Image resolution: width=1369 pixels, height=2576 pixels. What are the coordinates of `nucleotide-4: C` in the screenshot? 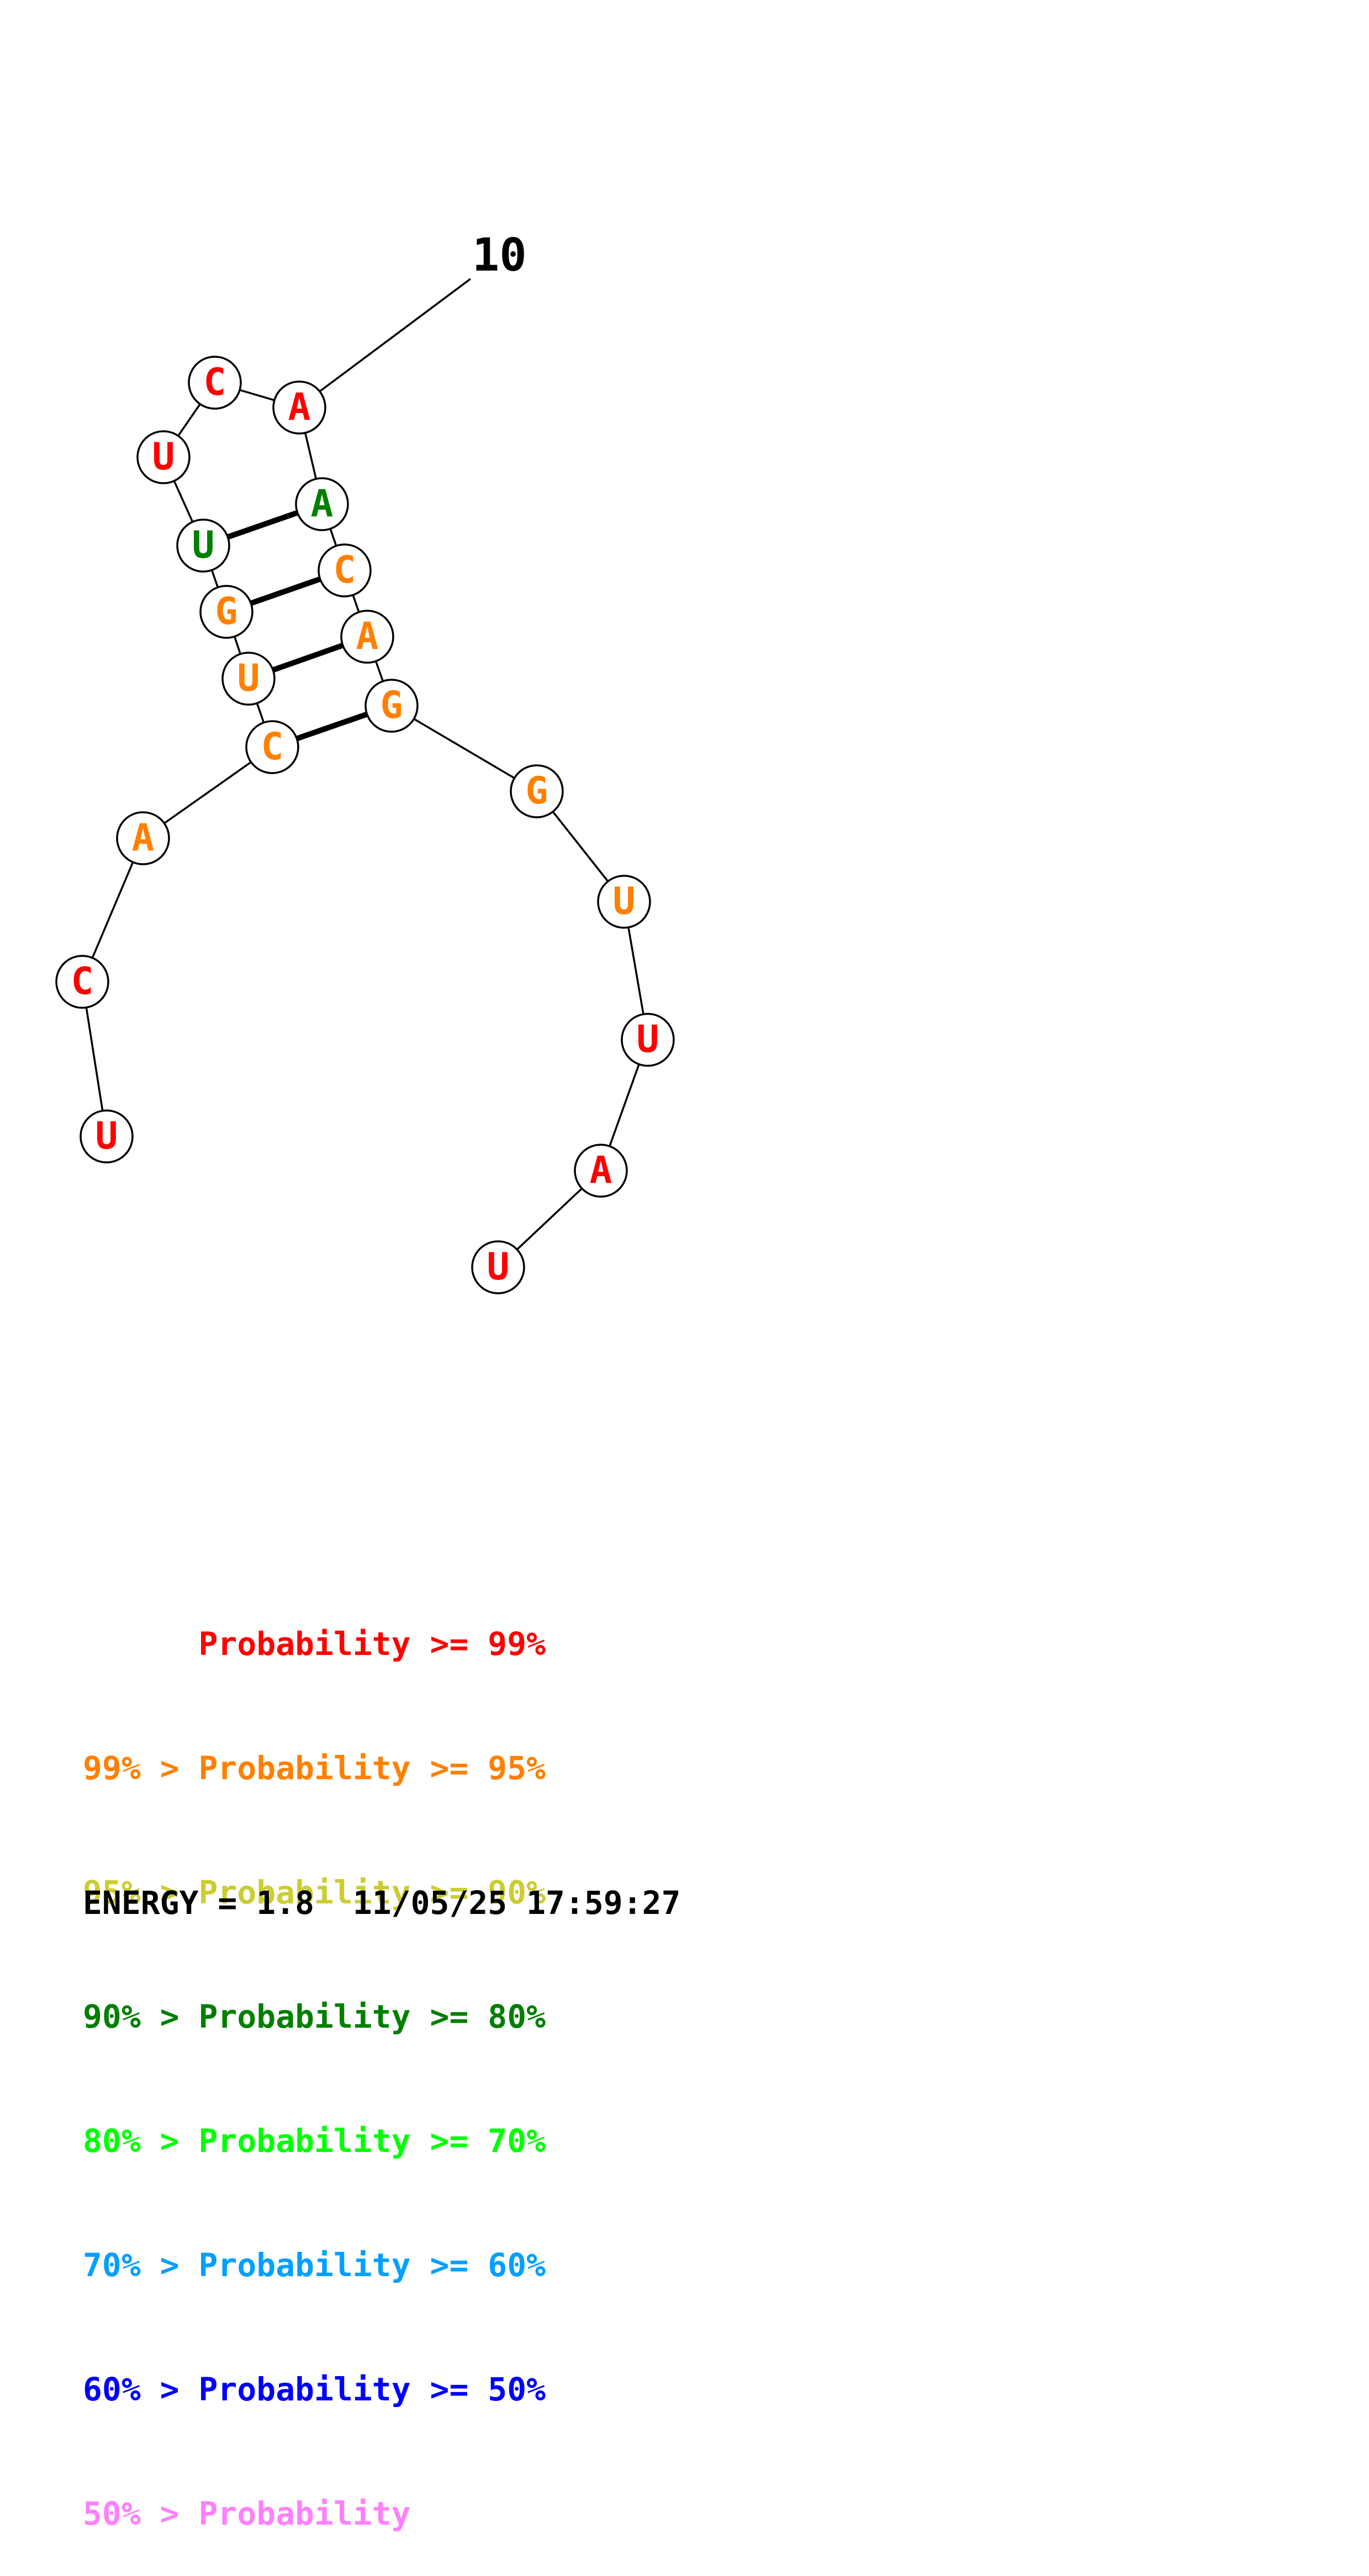 It's located at (272, 747).